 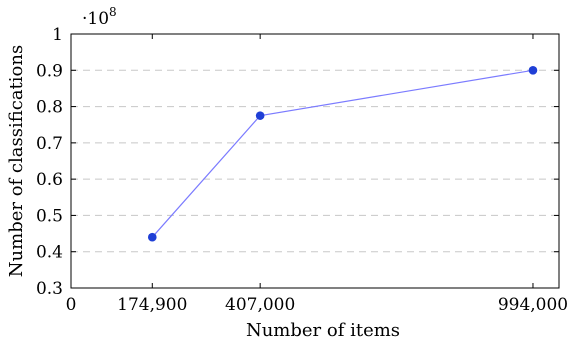 I want to click on y-scale-exponent: 8, so click(x=113, y=12).